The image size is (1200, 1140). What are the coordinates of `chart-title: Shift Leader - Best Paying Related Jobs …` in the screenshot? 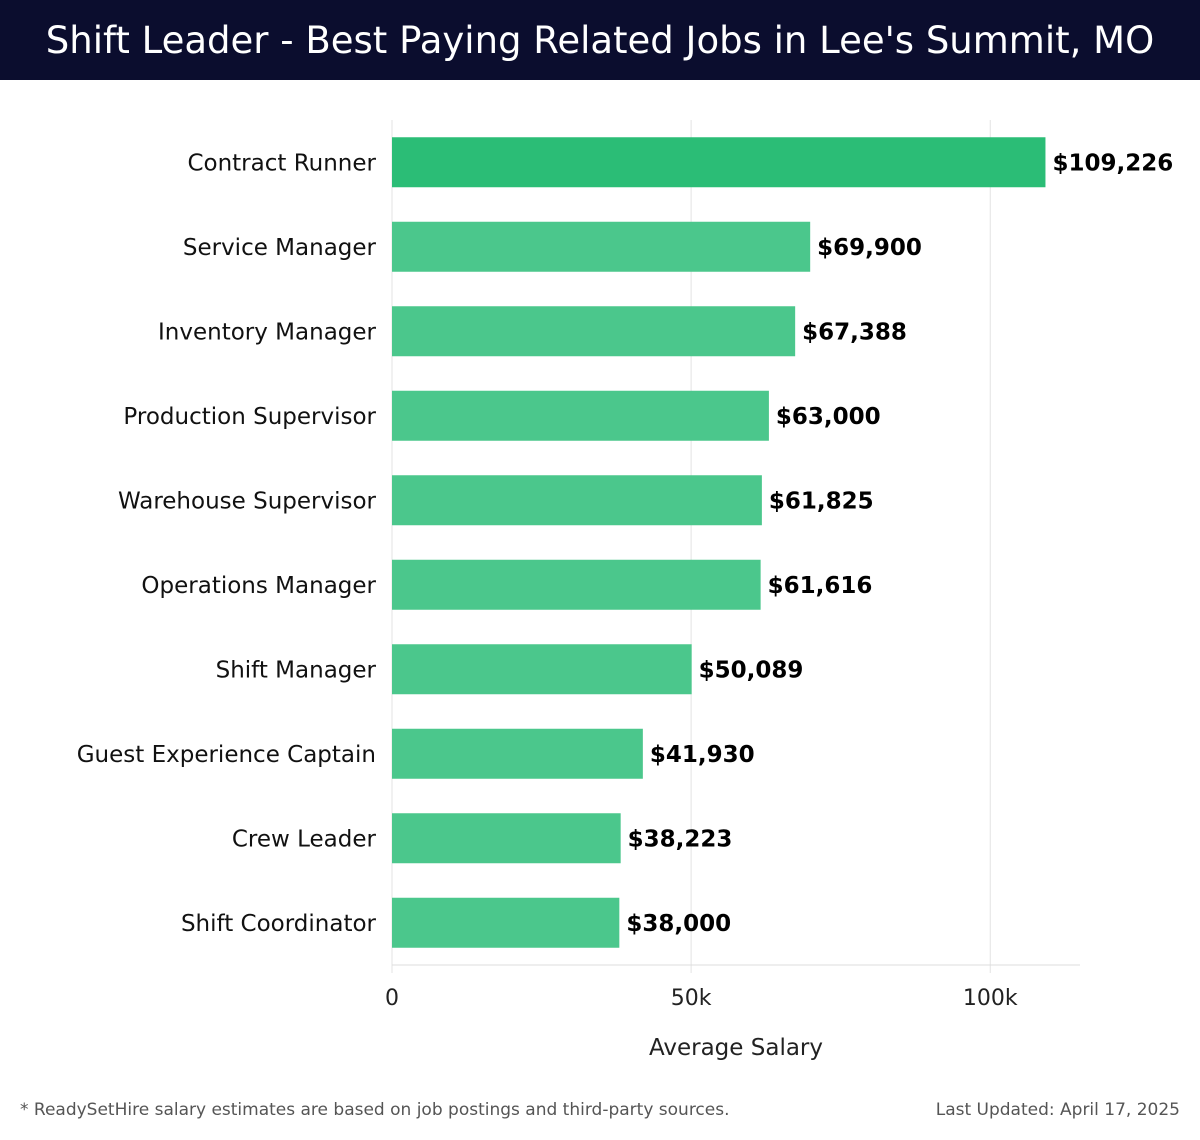 It's located at (600, 40).